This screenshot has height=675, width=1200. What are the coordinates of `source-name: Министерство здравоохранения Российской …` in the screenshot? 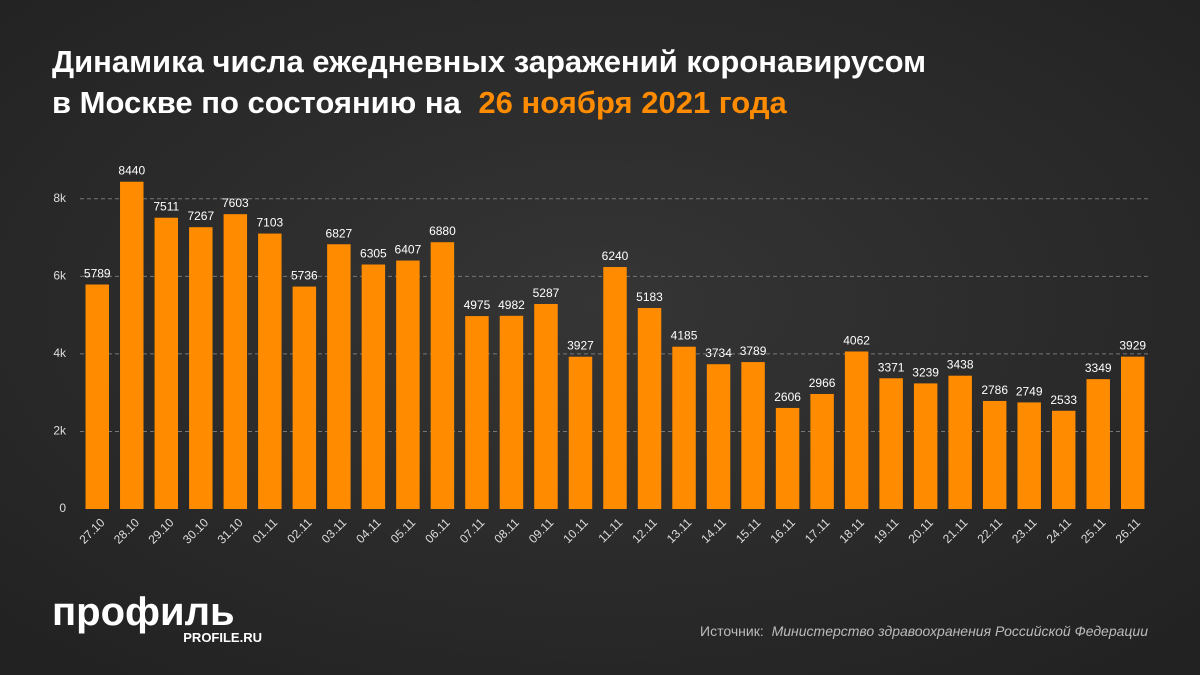 It's located at (960, 631).